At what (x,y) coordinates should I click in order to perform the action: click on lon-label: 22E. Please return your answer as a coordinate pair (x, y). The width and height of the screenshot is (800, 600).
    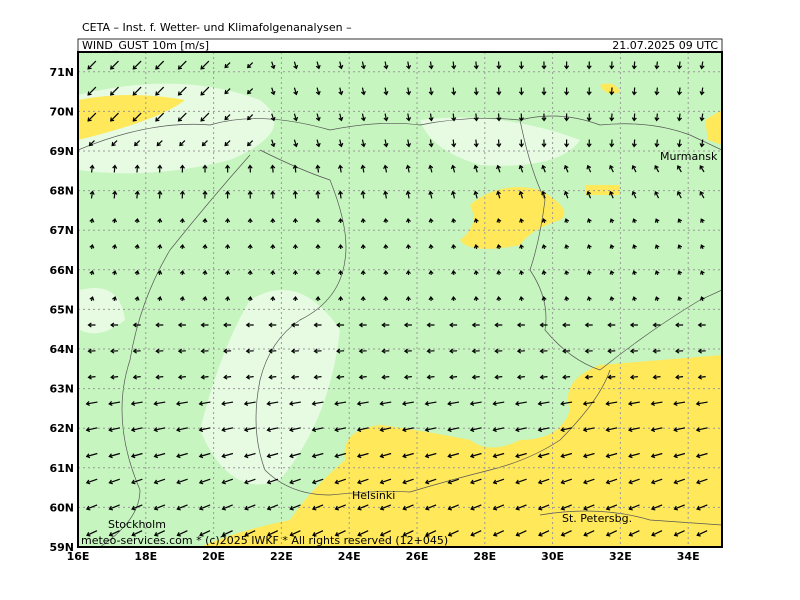
    Looking at the image, I should click on (281, 556).